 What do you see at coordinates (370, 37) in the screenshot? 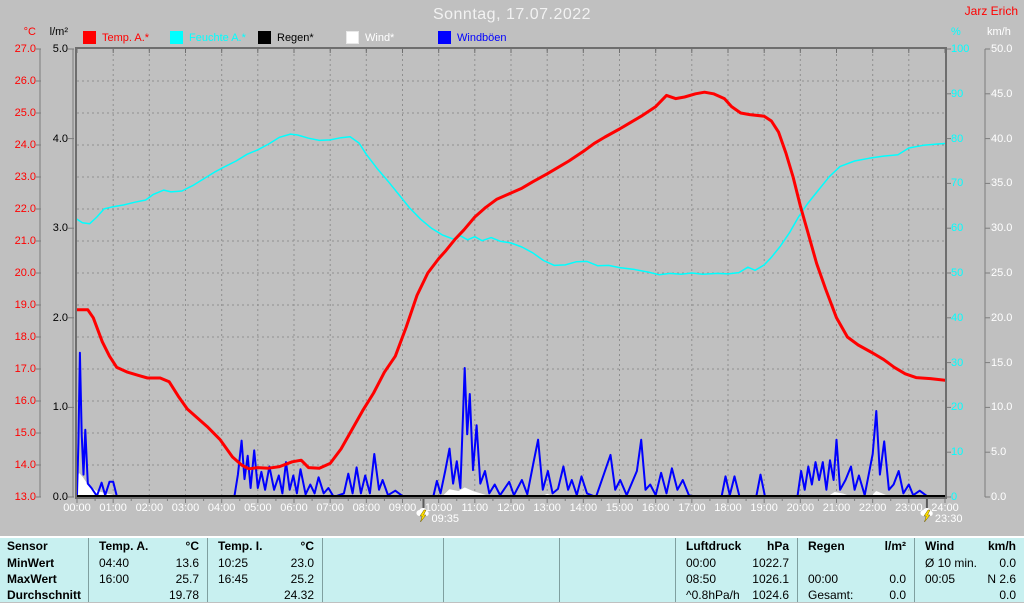
I see `legend-item: Wind*` at bounding box center [370, 37].